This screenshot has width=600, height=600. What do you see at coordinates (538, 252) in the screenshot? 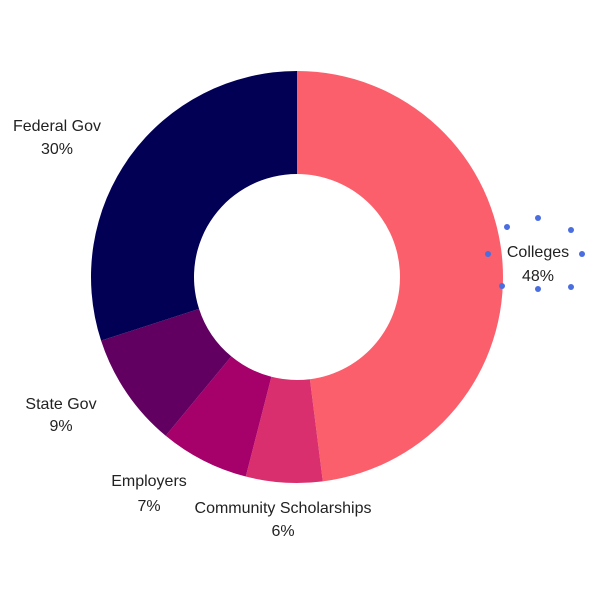
I see `slice-label-colleges: Colleges` at bounding box center [538, 252].